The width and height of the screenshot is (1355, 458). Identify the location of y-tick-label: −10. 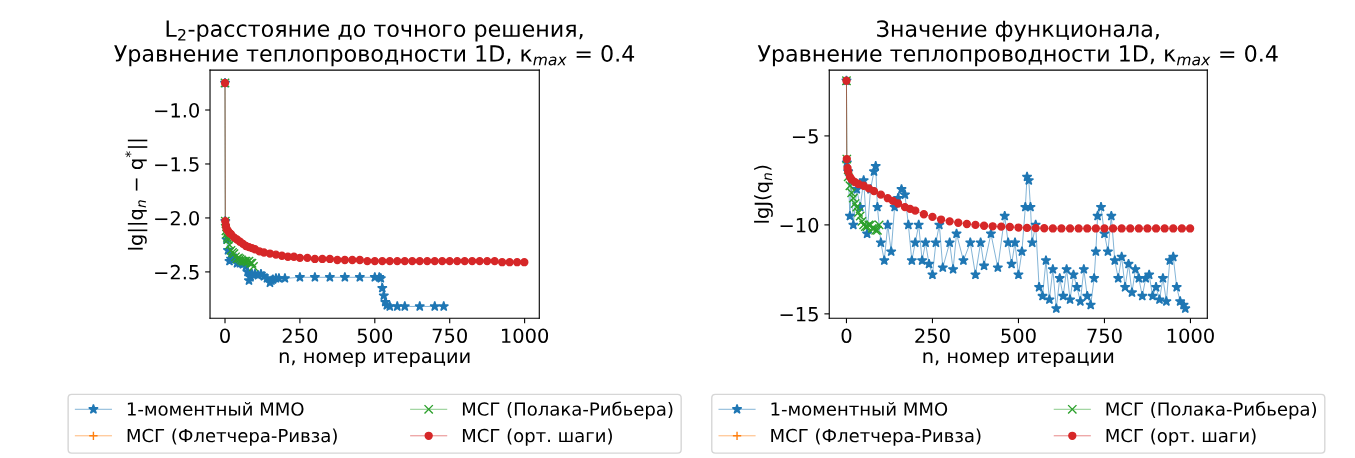
(799, 225).